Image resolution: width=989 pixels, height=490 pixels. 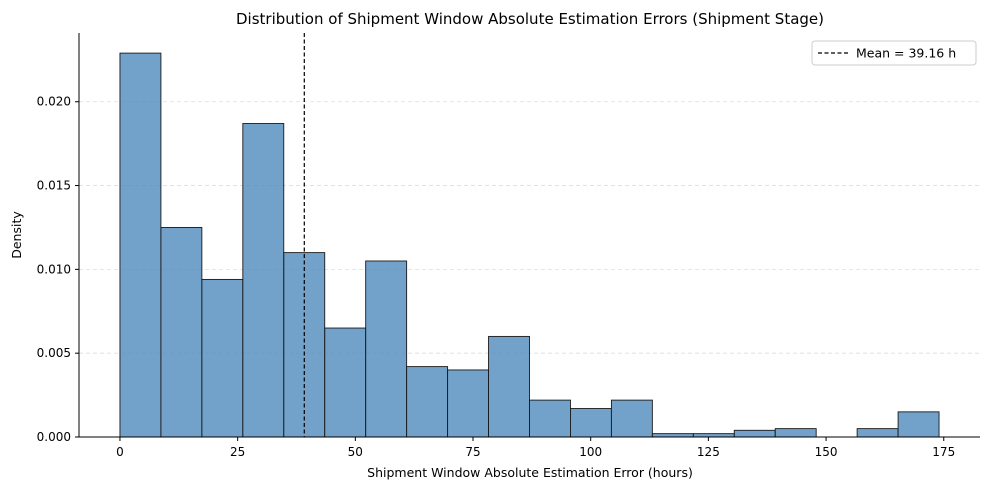 What do you see at coordinates (590, 452) in the screenshot?
I see `x-tick-label: 100` at bounding box center [590, 452].